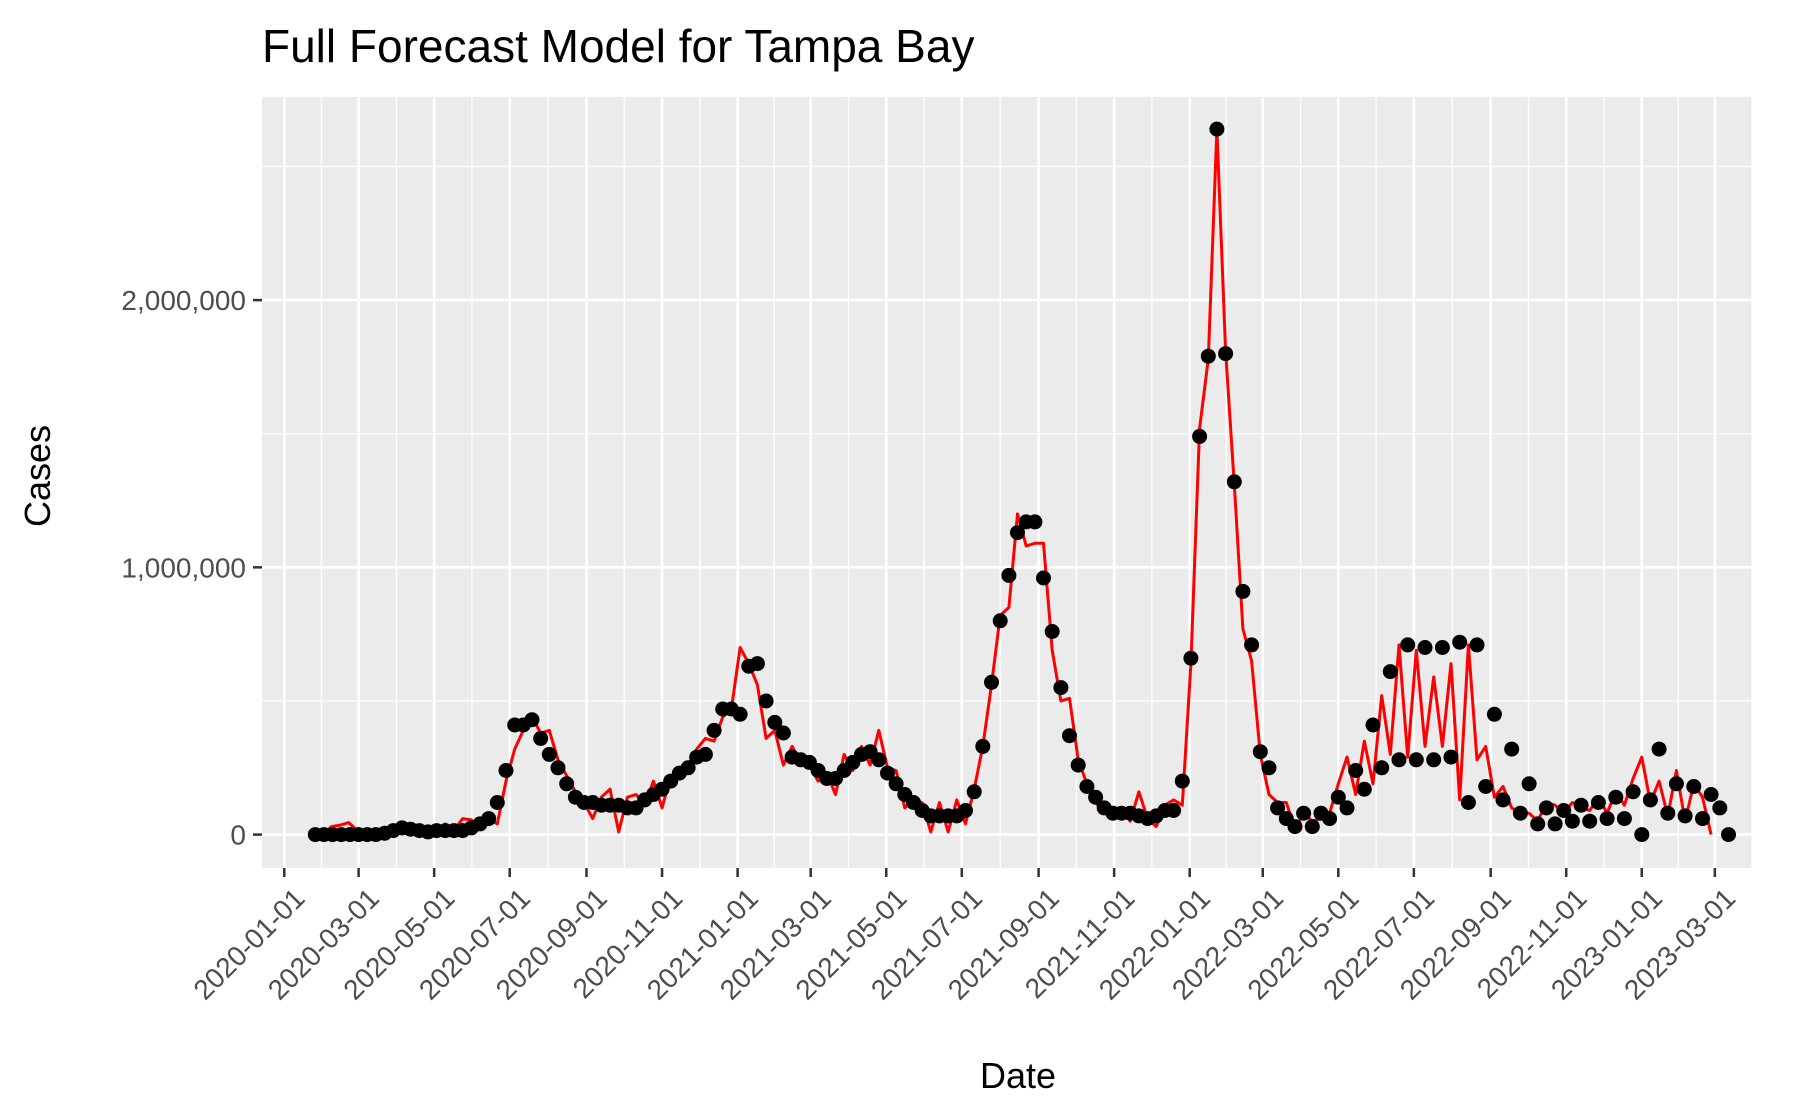  I want to click on y-axis-title: Cases, so click(37, 476).